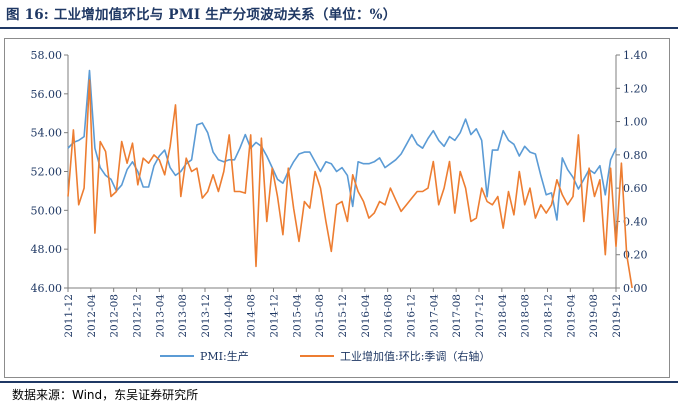 This screenshot has width=678, height=410. Describe the element at coordinates (138, 316) in the screenshot. I see `x-tick-label: 2012-12` at that location.